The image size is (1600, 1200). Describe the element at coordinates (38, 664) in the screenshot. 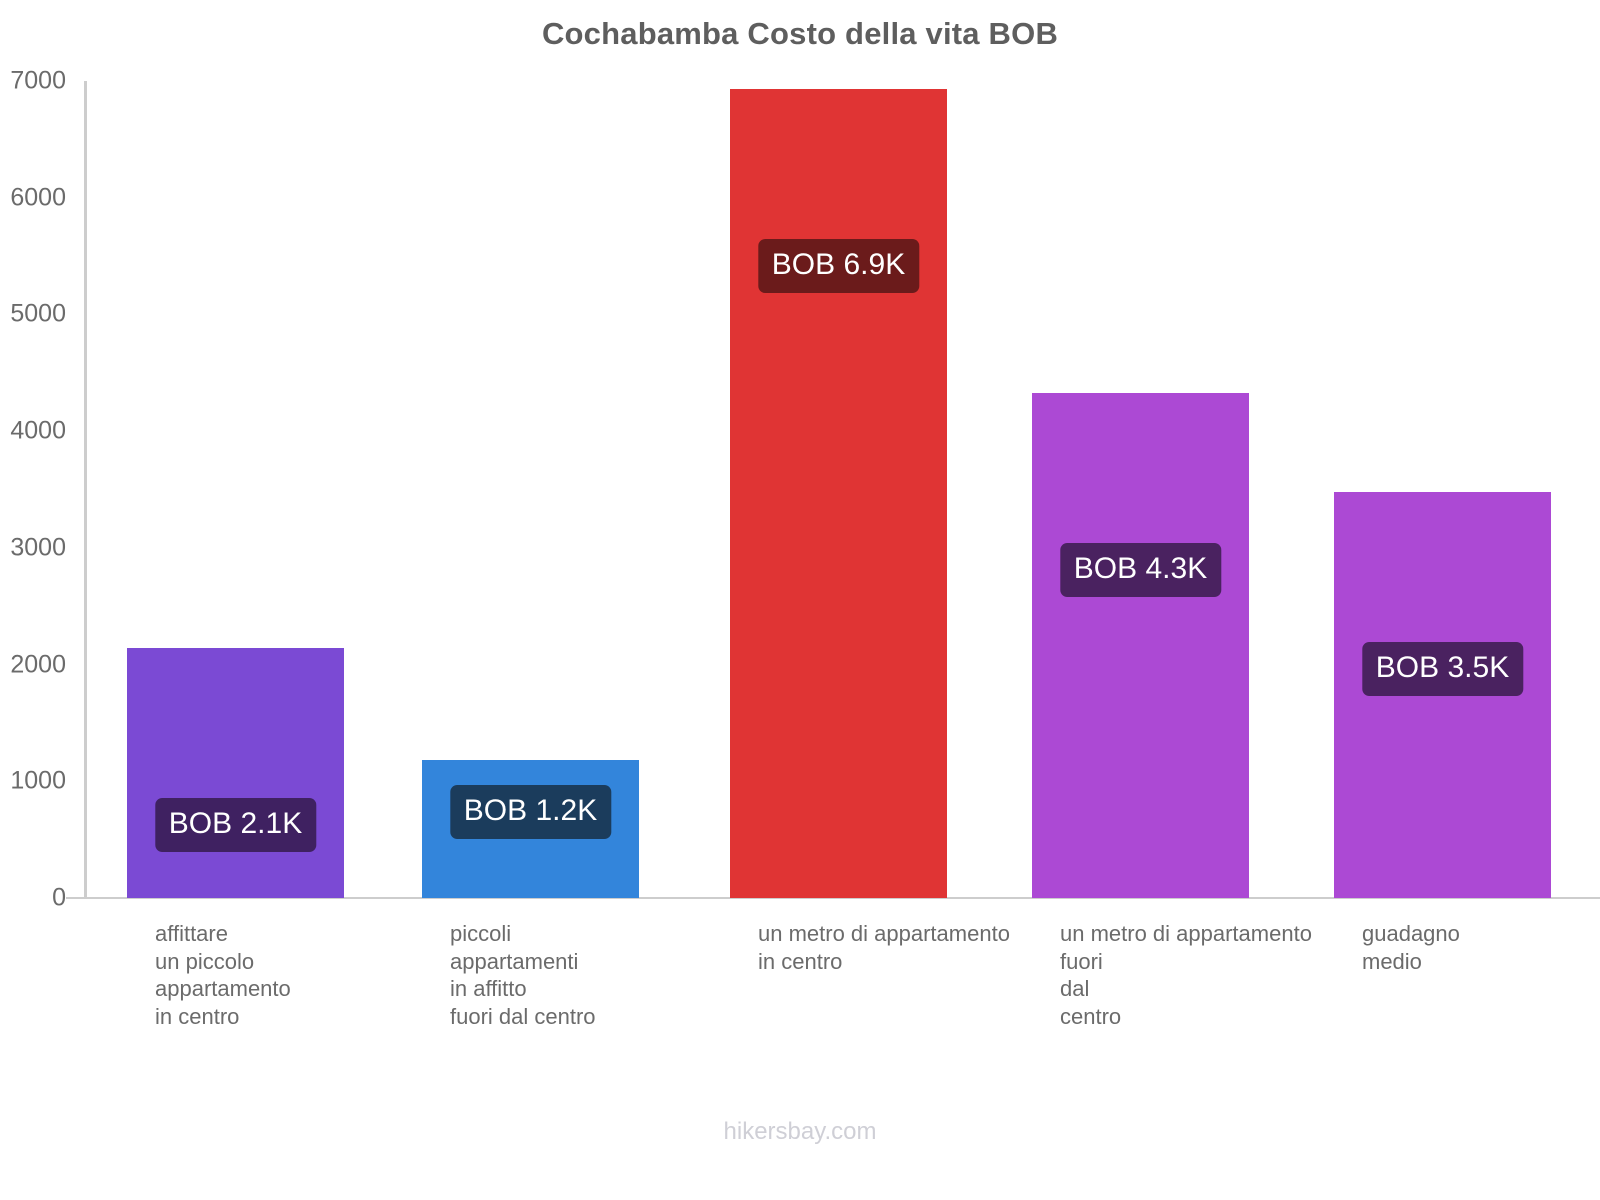

I see `y-axis-tick-label: 2000` at that location.